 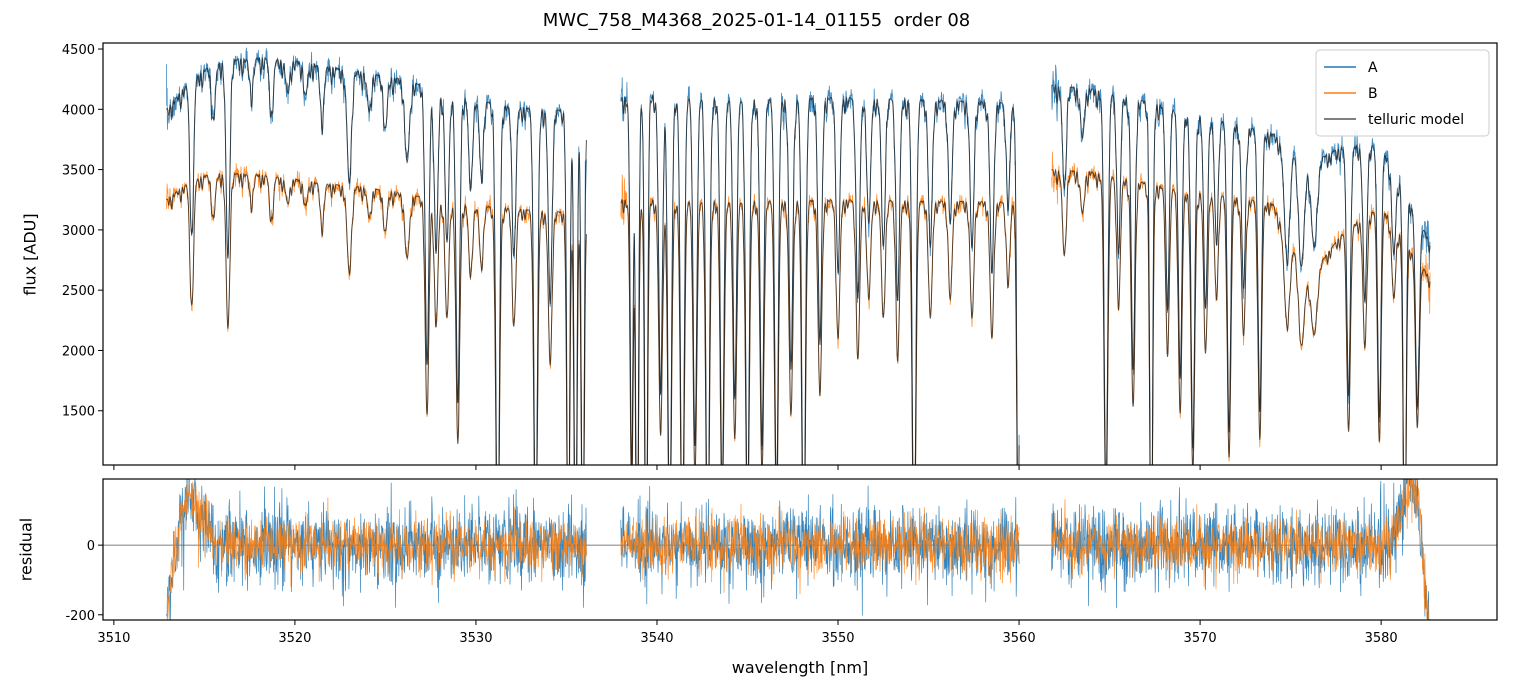 I want to click on main-y-tick-label: 1500, so click(x=78, y=412).